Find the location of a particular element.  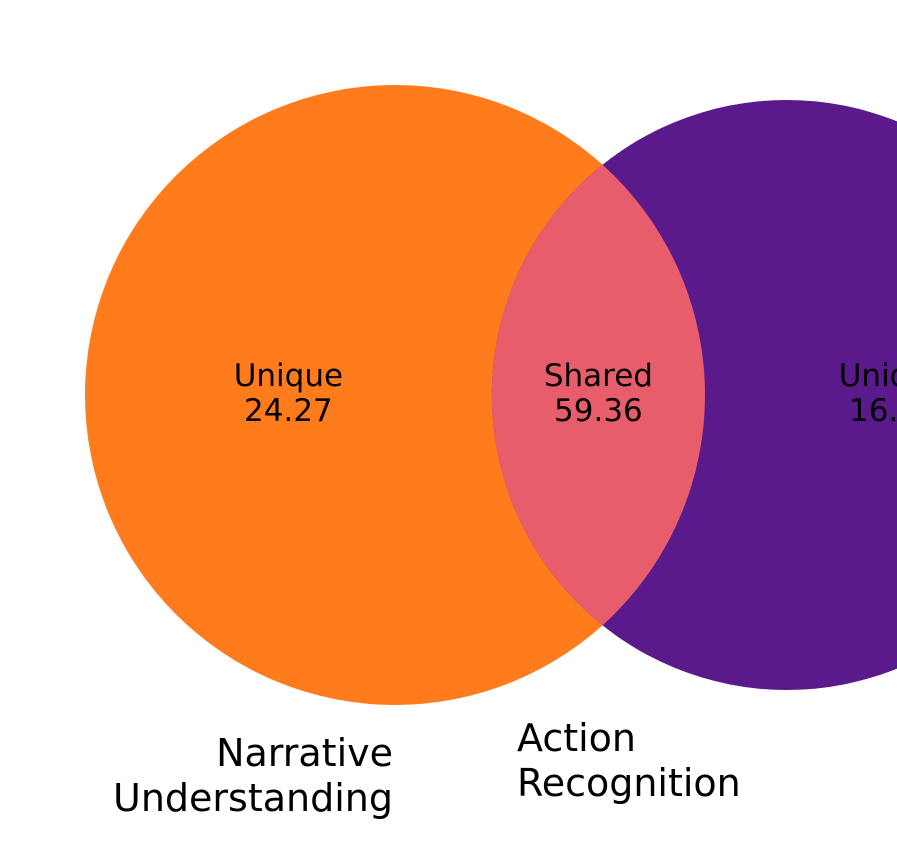

set-label: Understanding is located at coordinates (253, 798).